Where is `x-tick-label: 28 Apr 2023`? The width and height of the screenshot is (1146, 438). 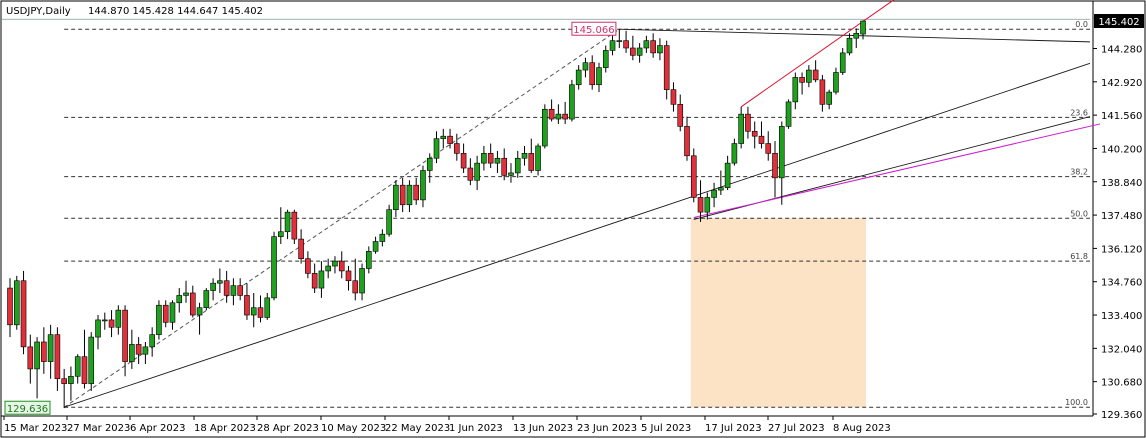
x-tick-label: 28 Apr 2023 is located at coordinates (288, 428).